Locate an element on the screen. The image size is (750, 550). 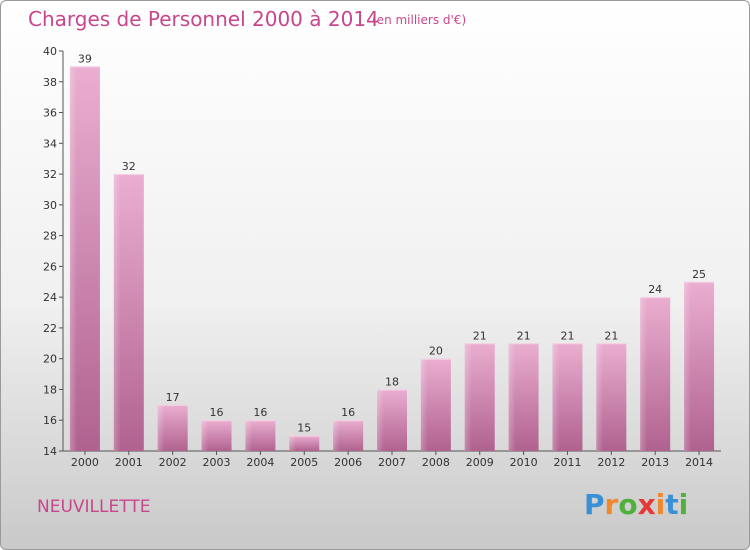
data-label-2013: 24 is located at coordinates (655, 289).